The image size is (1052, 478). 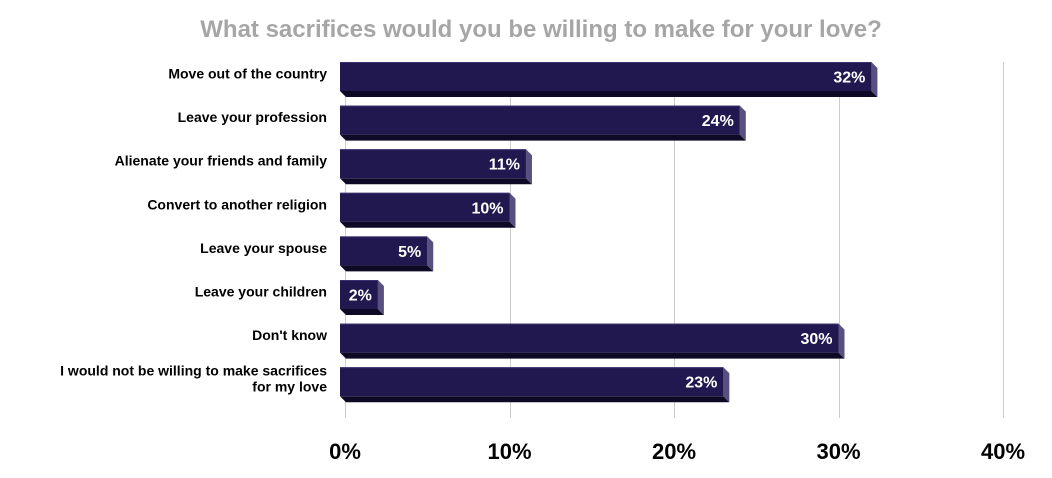 I want to click on data-label: 24%, so click(x=718, y=121).